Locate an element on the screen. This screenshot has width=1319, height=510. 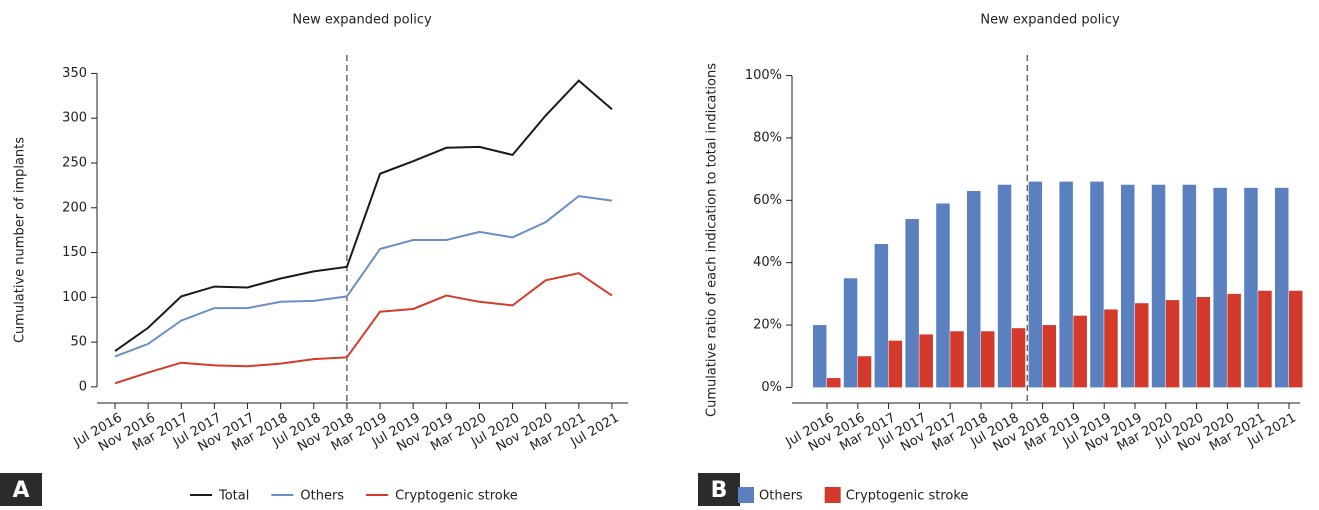
y-tick-label: 50 is located at coordinates (78, 342).